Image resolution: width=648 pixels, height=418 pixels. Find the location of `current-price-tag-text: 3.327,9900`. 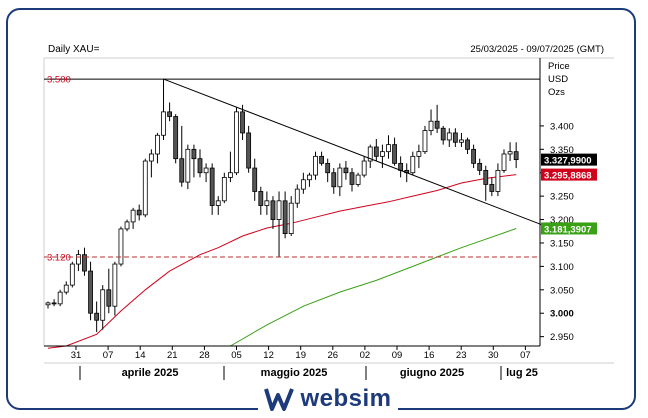

current-price-tag-text: 3.327,9900 is located at coordinates (568, 161).